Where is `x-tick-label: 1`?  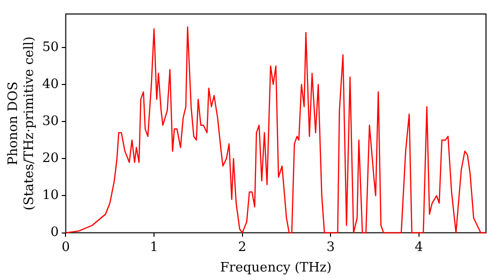
x-tick-label: 1 is located at coordinates (154, 247).